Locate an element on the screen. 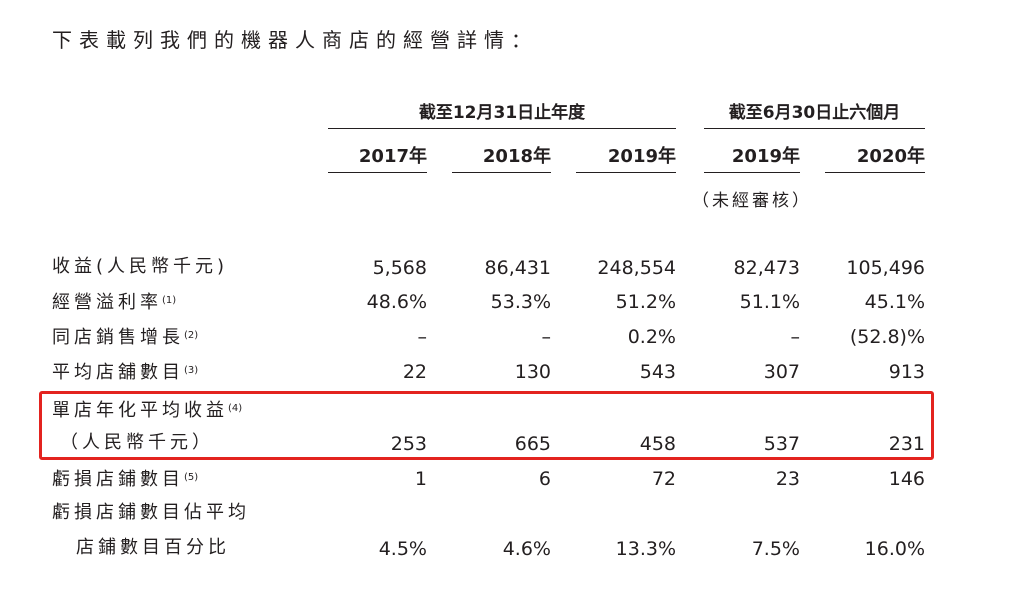 Image resolution: width=1024 pixels, height=591 pixels. row-label-loss-stores: 虧損店鋪數目(5) is located at coordinates (125, 479).